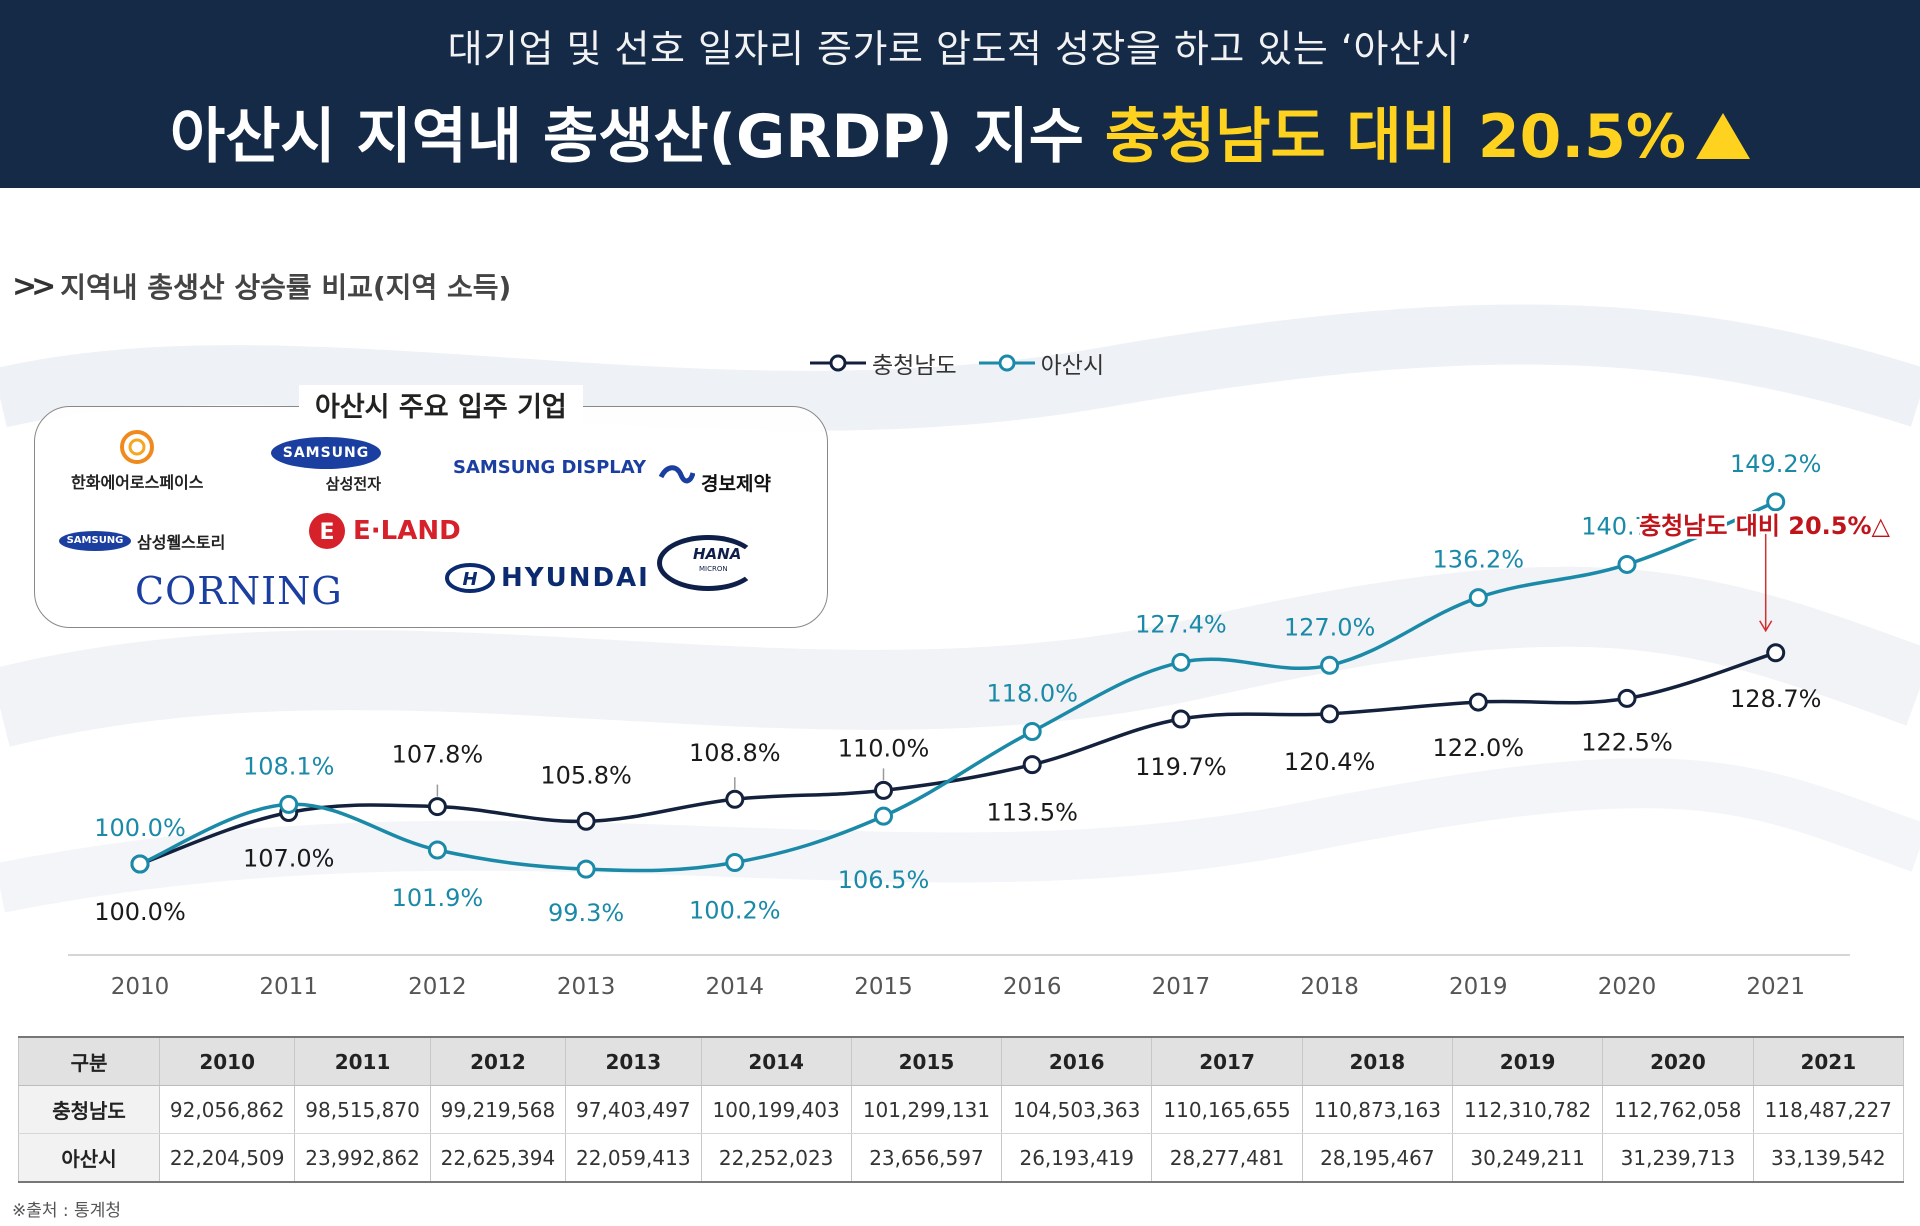 The image size is (1920, 1226). I want to click on data-label: 127.4%, so click(1181, 624).